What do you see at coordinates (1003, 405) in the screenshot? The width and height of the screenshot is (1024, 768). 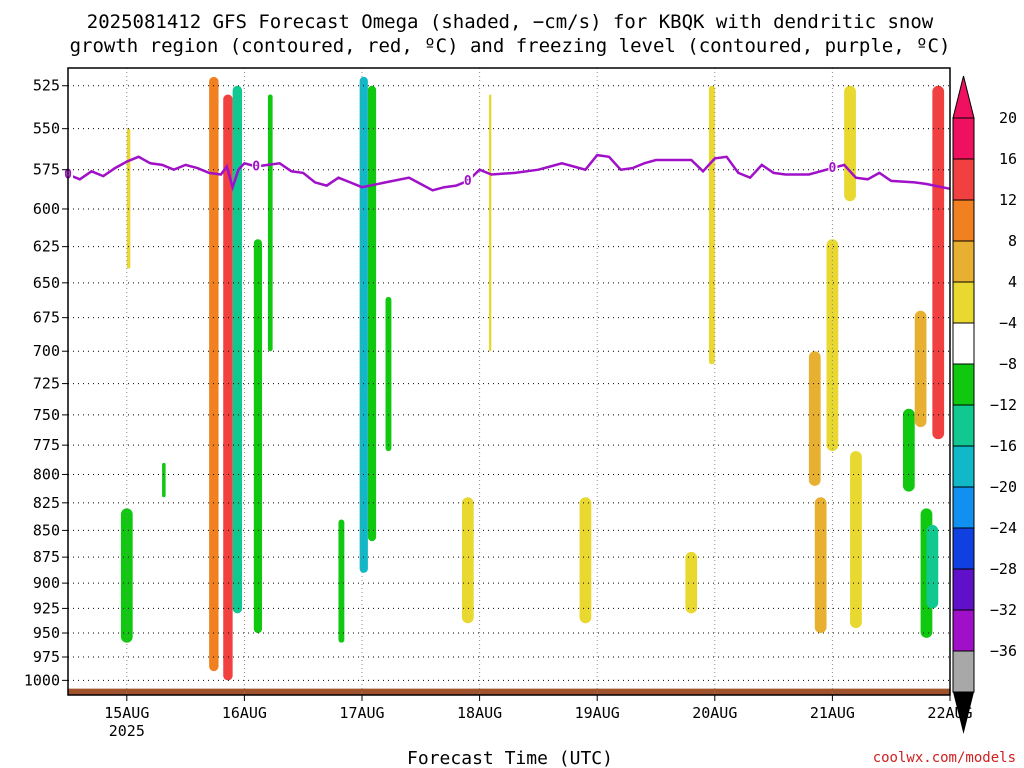 I see `colorbar-label-7: −12` at bounding box center [1003, 405].